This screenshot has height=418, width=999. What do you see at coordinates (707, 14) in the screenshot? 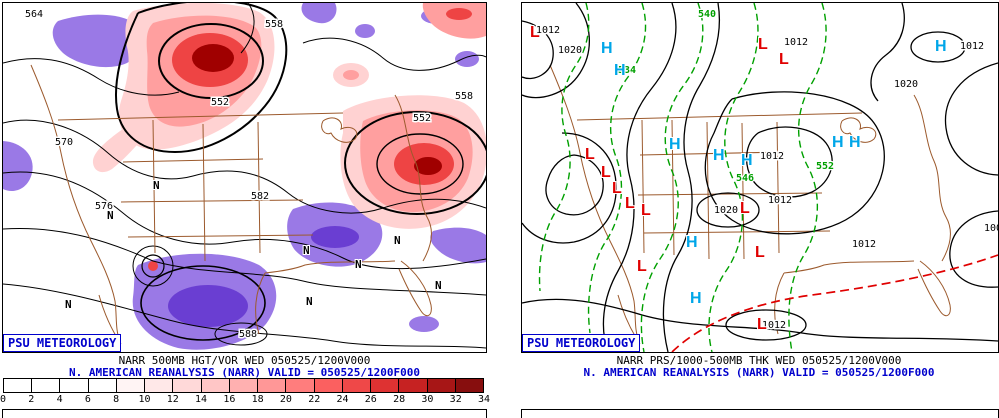
I see `svg-text: 540` at bounding box center [707, 14].